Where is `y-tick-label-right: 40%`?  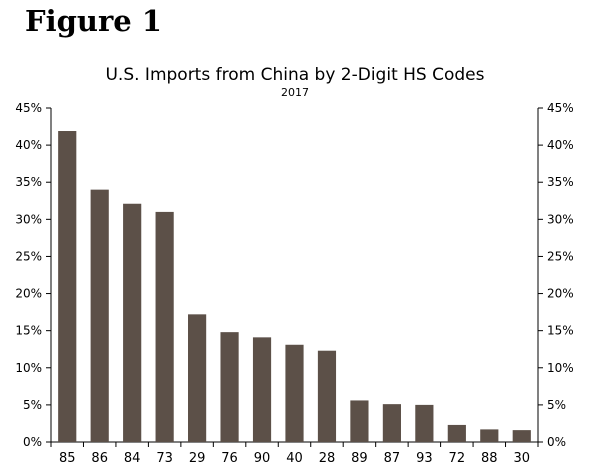
y-tick-label-right: 40% is located at coordinates (560, 145).